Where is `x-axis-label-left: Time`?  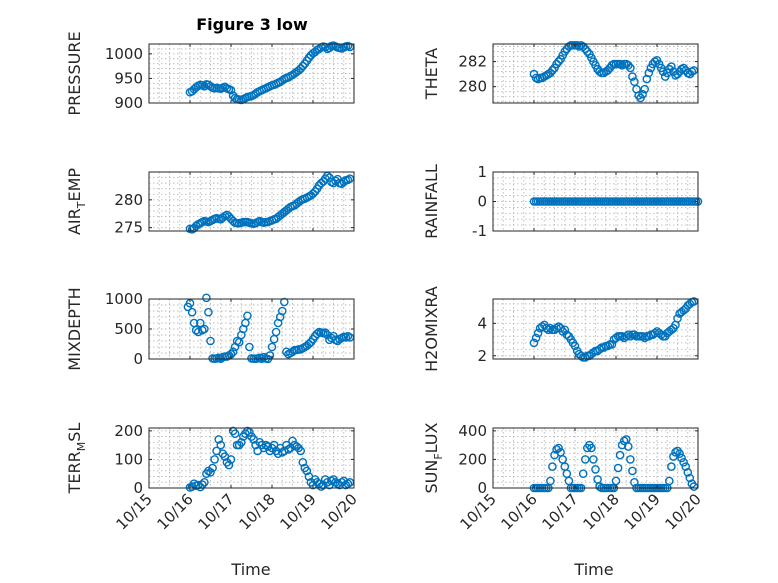 x-axis-label-left: Time is located at coordinates (250, 569).